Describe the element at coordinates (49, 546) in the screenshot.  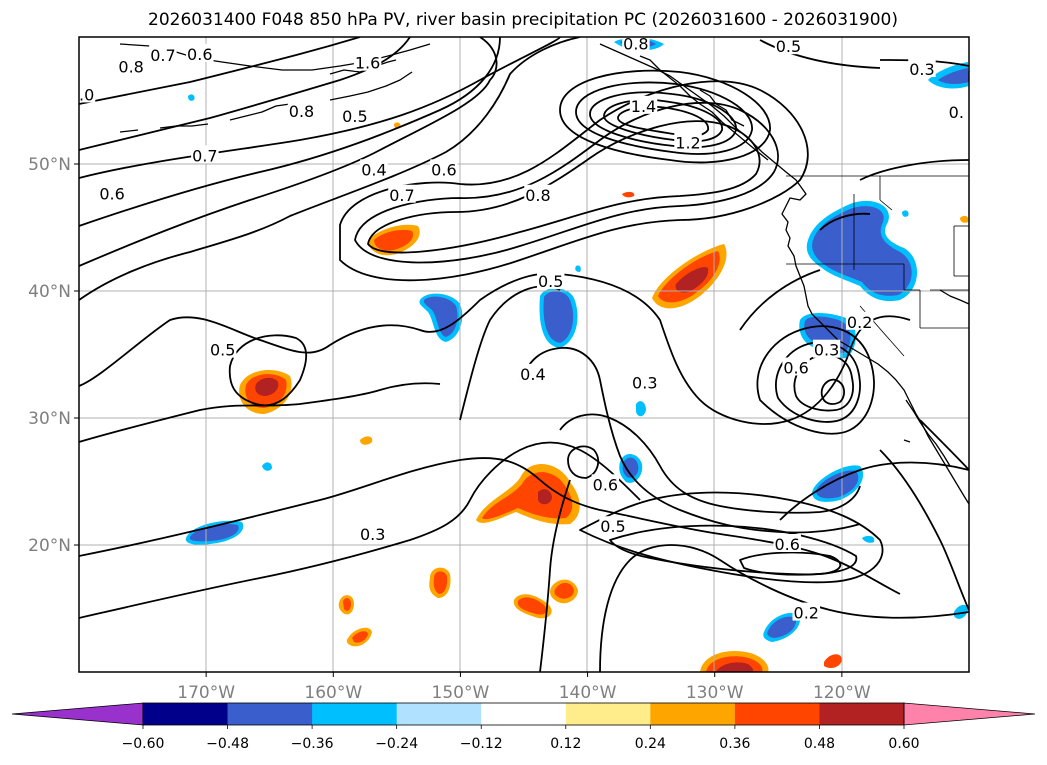
I see `lat-tick-label: 20°N` at that location.